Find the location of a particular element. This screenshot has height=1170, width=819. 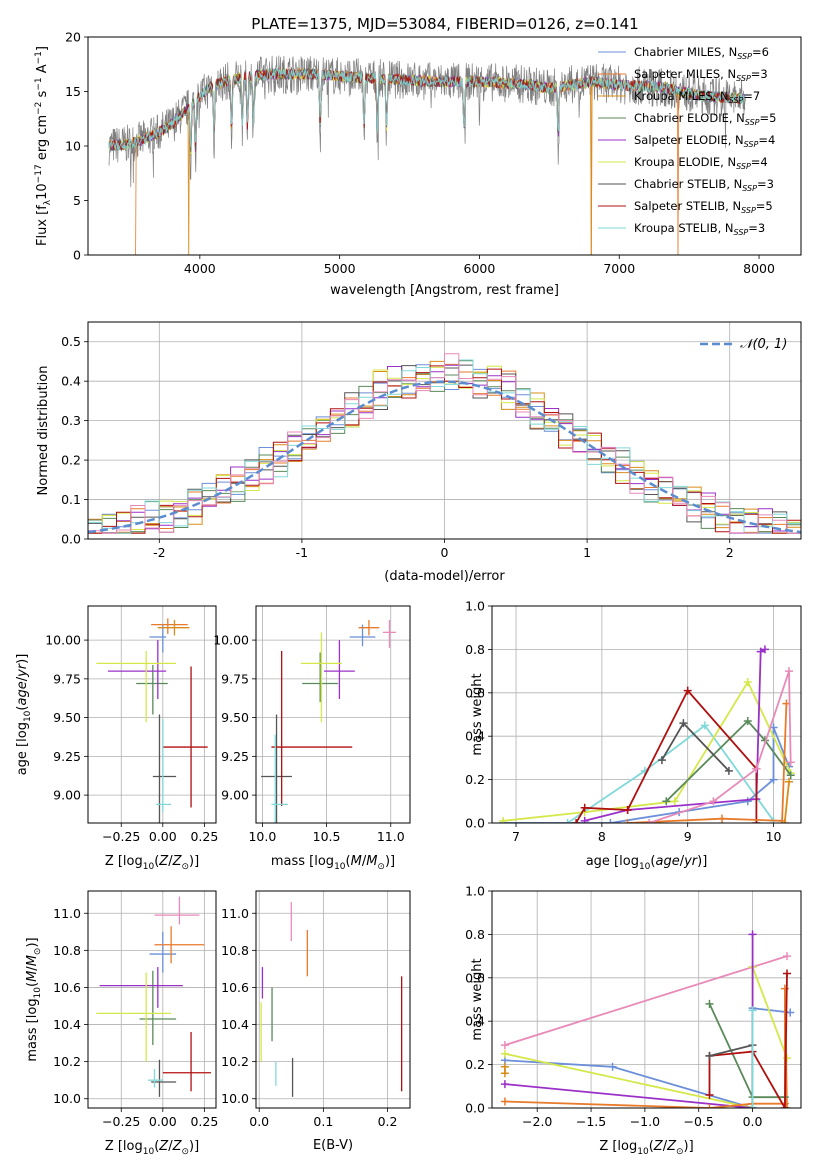

x-tick-label: −1.5 is located at coordinates (591, 1121).